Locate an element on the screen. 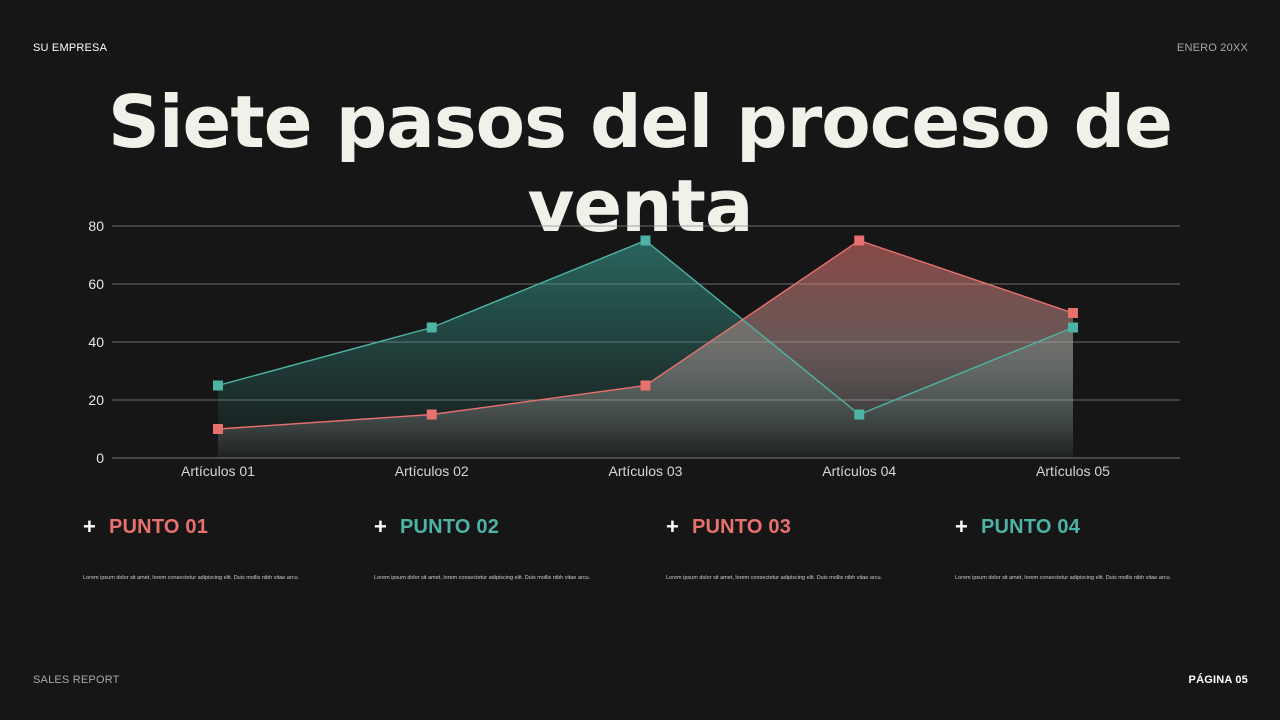  report-date: ENERO 20XX is located at coordinates (1212, 48).